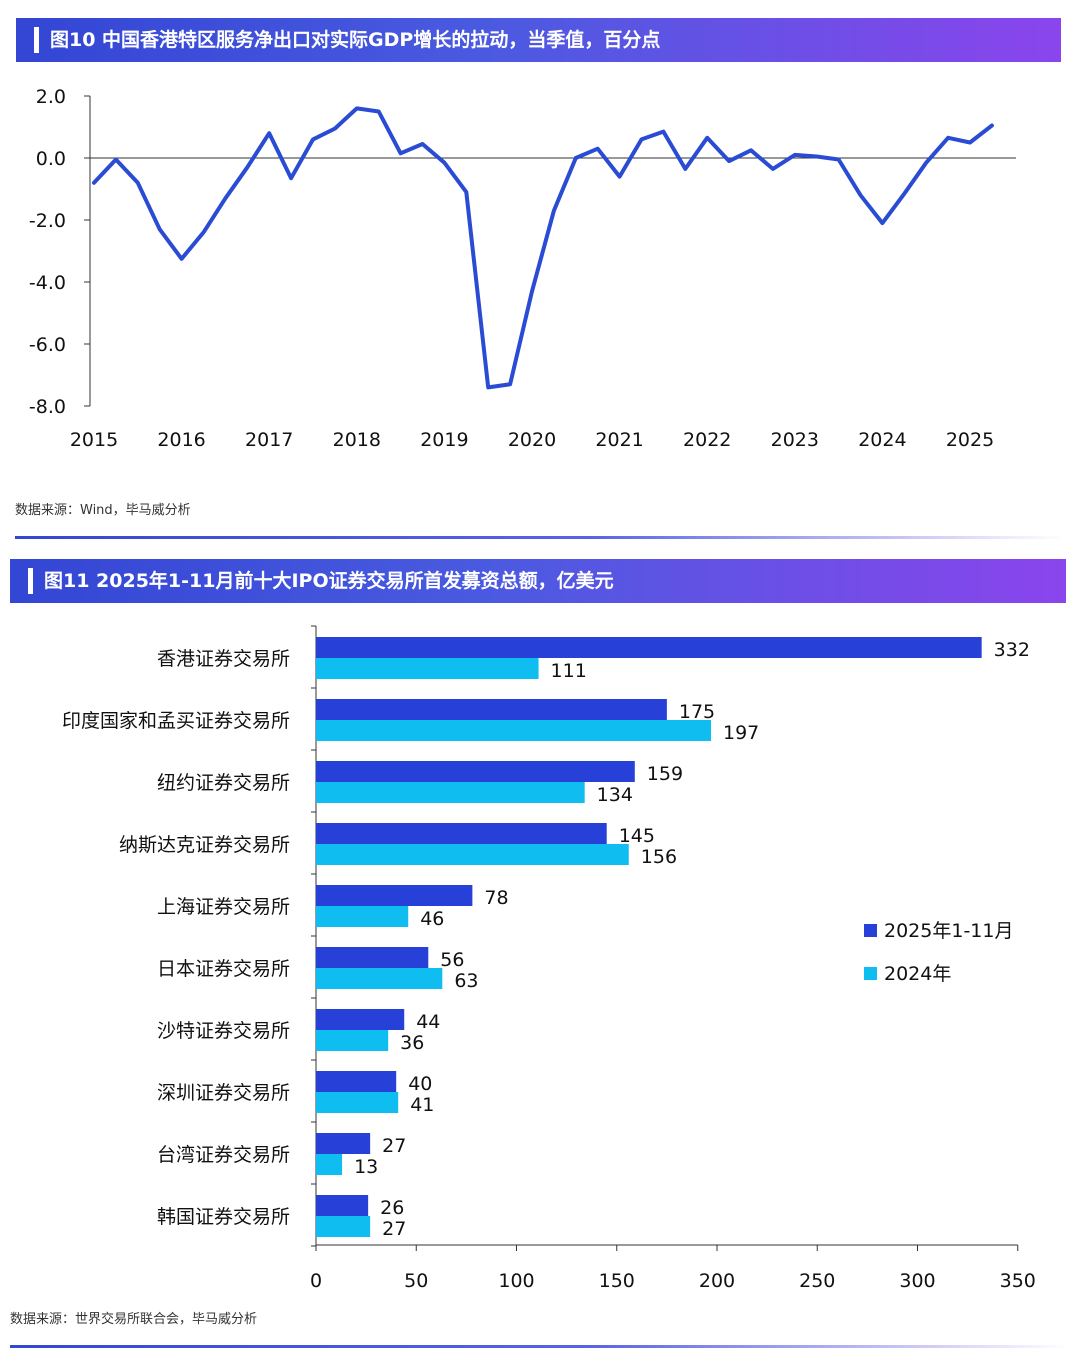 This screenshot has height=1361, width=1080. What do you see at coordinates (619, 440) in the screenshot?
I see `x-tick-label: 2021` at bounding box center [619, 440].